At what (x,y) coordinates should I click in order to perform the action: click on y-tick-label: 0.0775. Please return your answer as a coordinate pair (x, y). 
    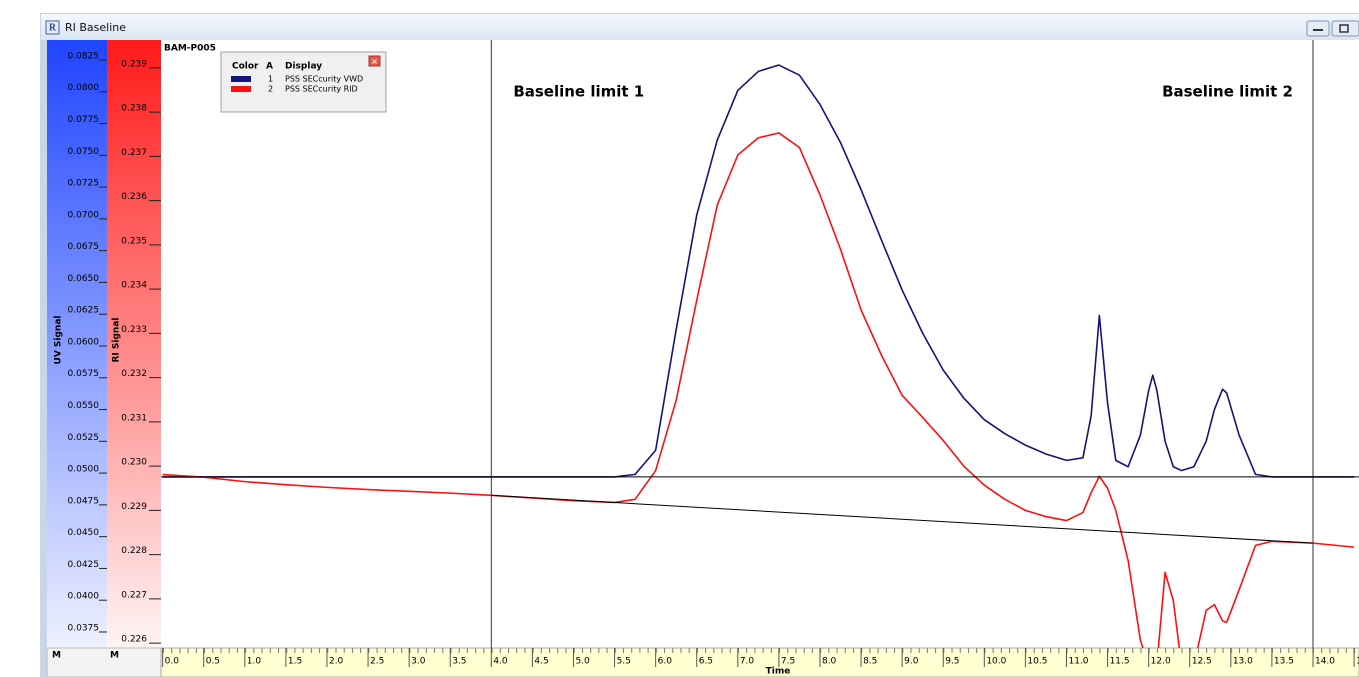
    Looking at the image, I should click on (84, 120).